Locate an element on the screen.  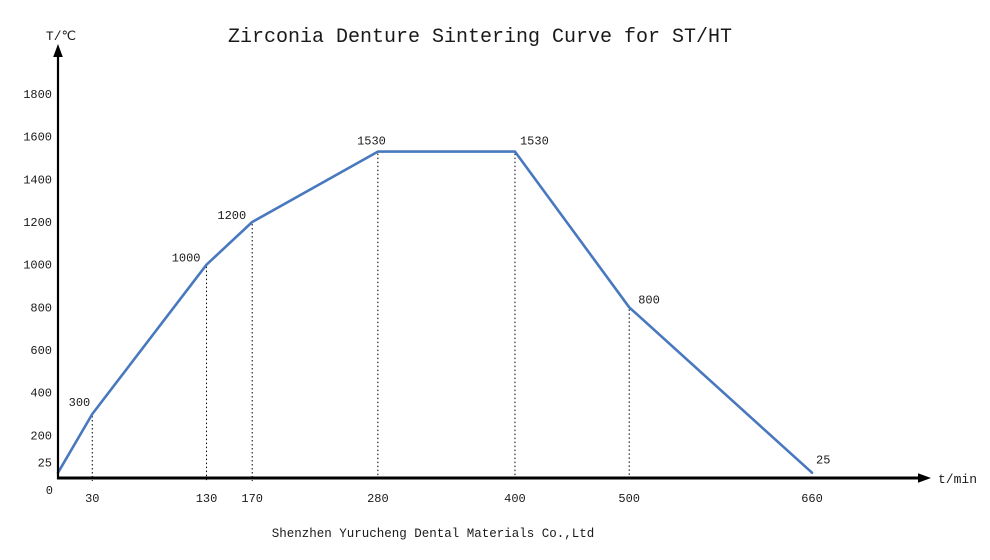
y-tick-label: 600 is located at coordinates (41, 351).